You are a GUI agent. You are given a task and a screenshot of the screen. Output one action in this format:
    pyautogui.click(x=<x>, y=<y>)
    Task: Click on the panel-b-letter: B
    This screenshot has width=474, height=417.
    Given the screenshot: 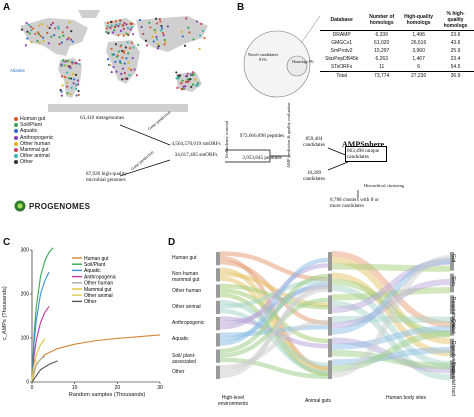 What is the action you would take?
    pyautogui.click(x=241, y=7)
    